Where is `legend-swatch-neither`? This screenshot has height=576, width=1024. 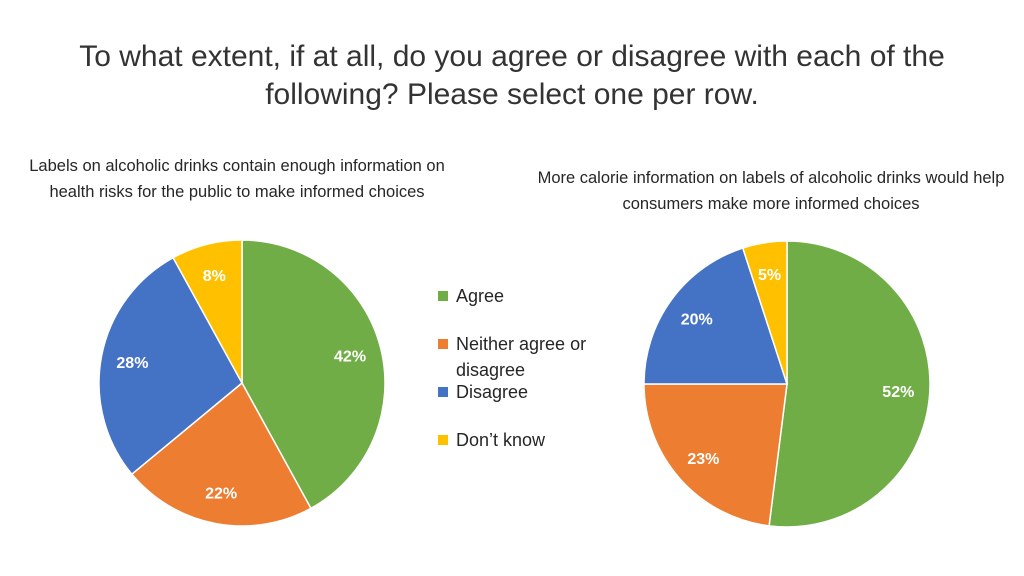 legend-swatch-neither is located at coordinates (443, 344).